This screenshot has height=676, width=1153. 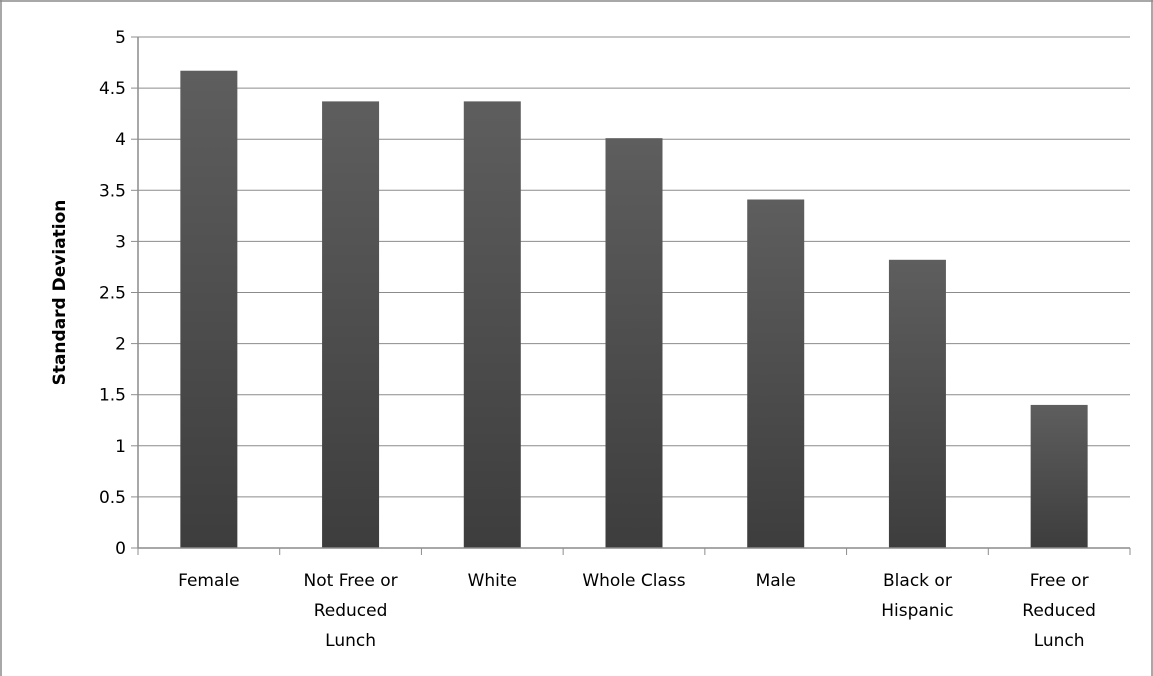 I want to click on y-tick-label: 4, so click(x=120, y=140).